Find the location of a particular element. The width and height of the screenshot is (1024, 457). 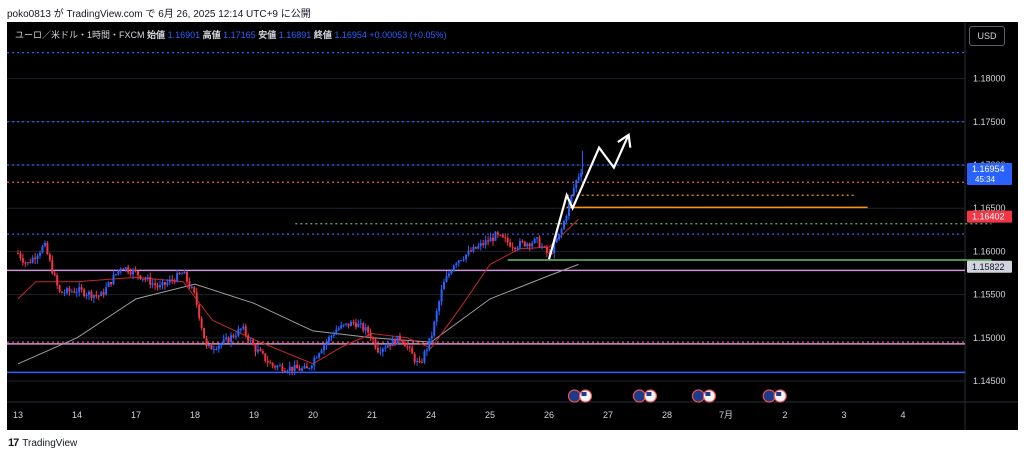

forecast-arrow-line is located at coordinates (588, 197).